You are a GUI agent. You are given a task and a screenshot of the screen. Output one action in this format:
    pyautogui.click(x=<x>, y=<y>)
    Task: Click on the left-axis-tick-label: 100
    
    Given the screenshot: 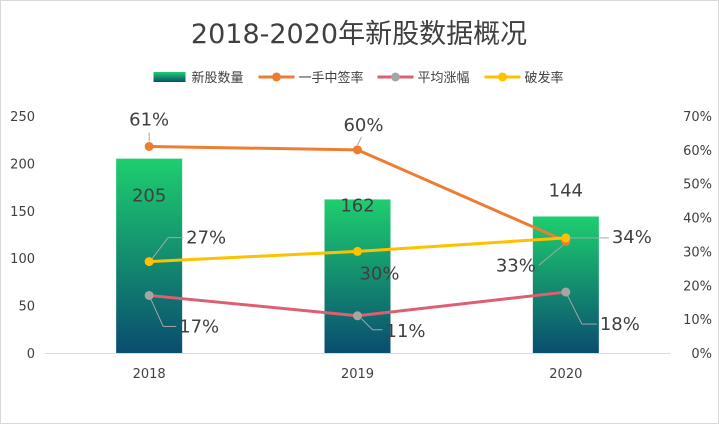 What is the action you would take?
    pyautogui.click(x=22, y=259)
    